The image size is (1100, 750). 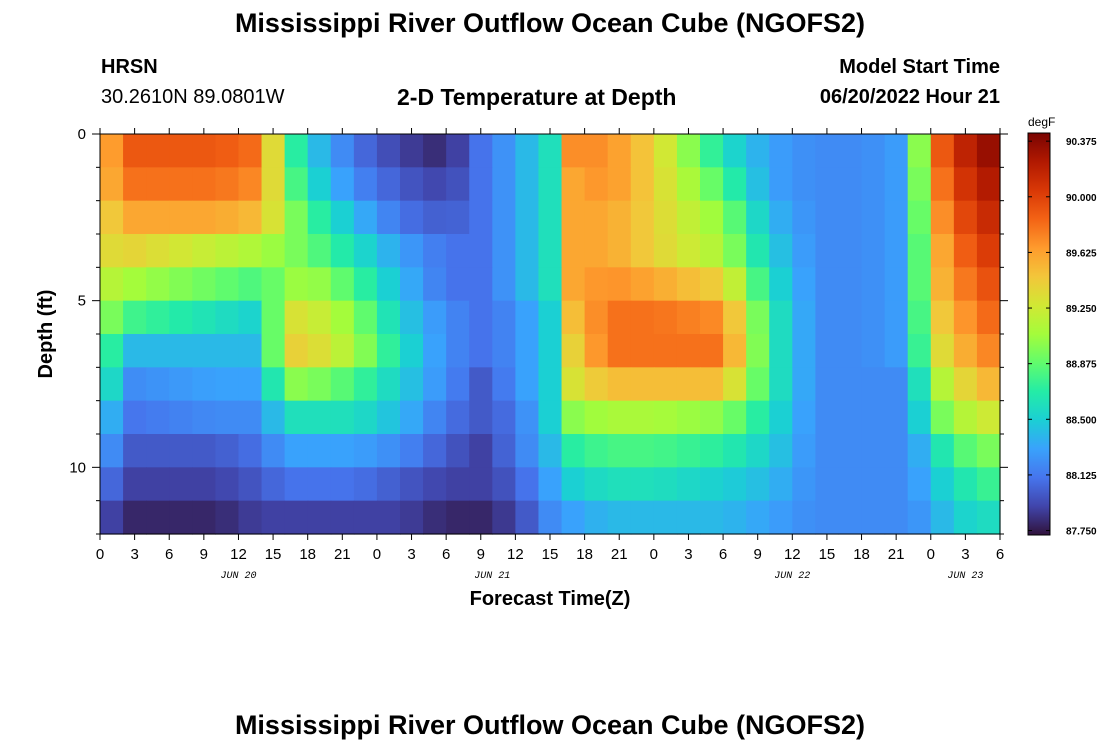 What do you see at coordinates (1081, 309) in the screenshot?
I see `colorbar-tick-label: 89.250` at bounding box center [1081, 309].